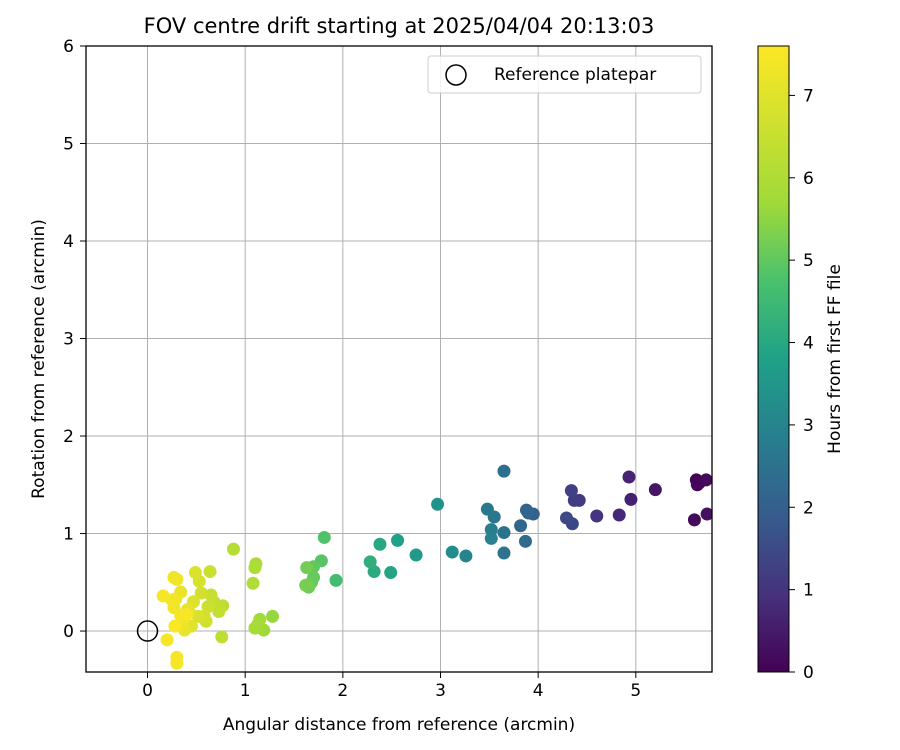  Describe the element at coordinates (68, 535) in the screenshot. I see `y-tick-label: 1` at that location.